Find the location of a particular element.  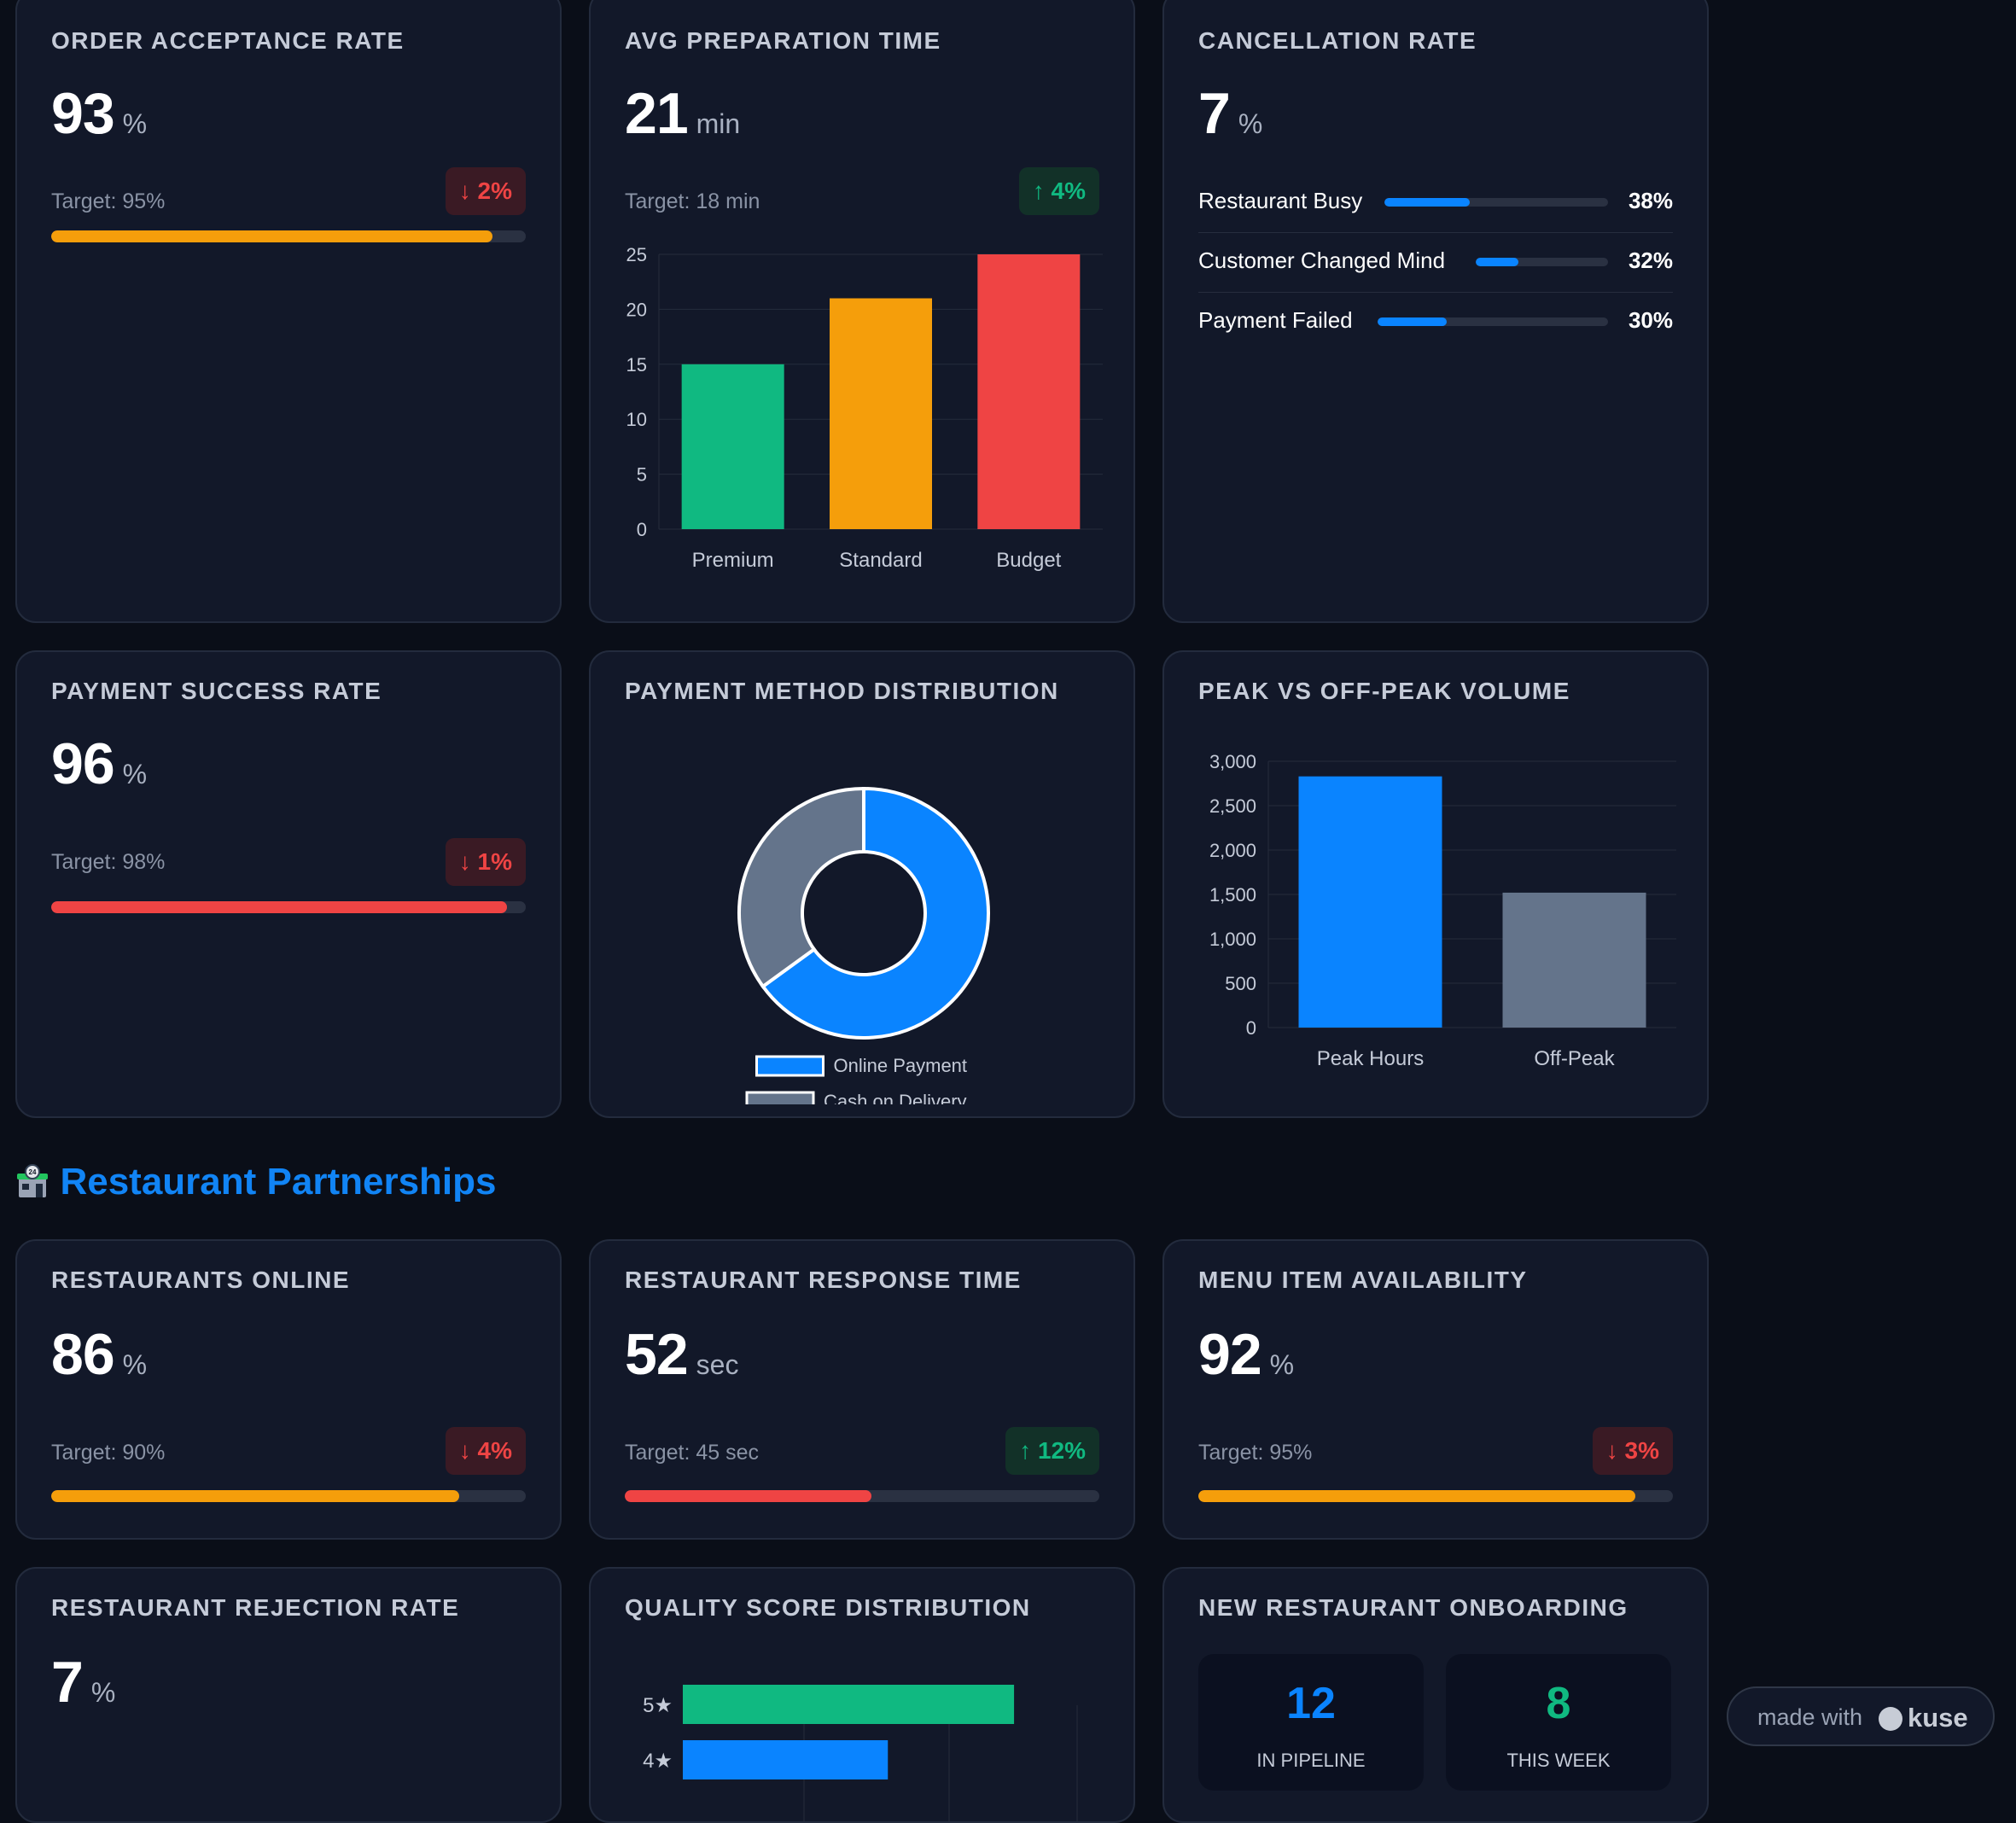

made-with-badge: made with kuse is located at coordinates (1861, 1716).